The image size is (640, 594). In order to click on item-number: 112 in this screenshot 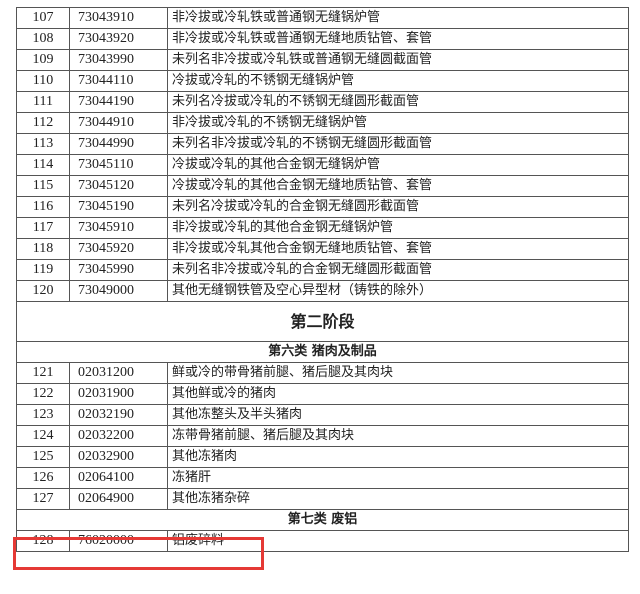, I will do `click(43, 123)`.